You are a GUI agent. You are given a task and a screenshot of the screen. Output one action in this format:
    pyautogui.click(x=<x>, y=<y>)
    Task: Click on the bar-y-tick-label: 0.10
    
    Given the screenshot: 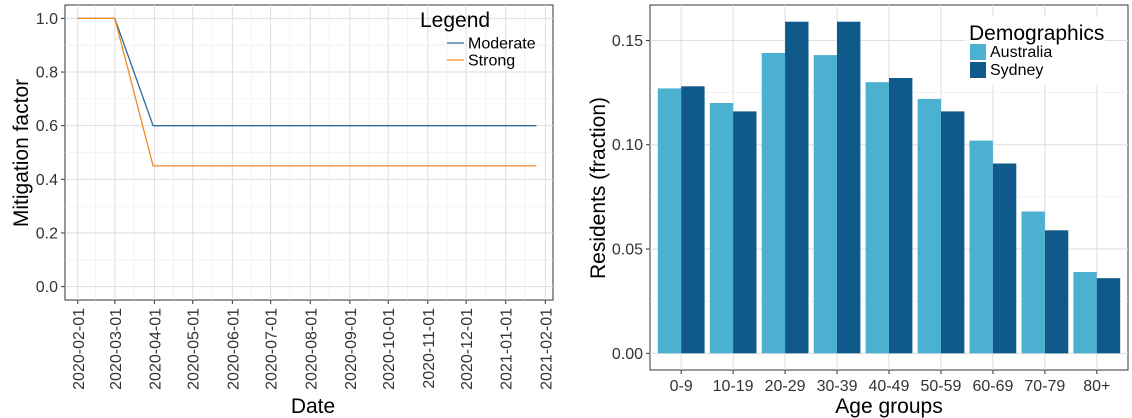 What is the action you would take?
    pyautogui.click(x=627, y=145)
    